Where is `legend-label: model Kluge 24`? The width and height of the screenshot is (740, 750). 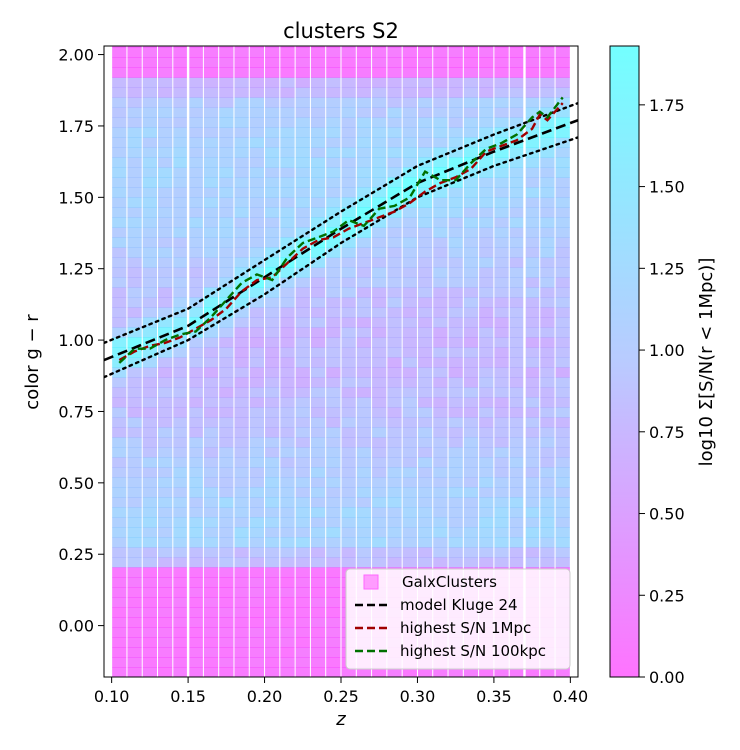 legend-label: model Kluge 24 is located at coordinates (459, 605).